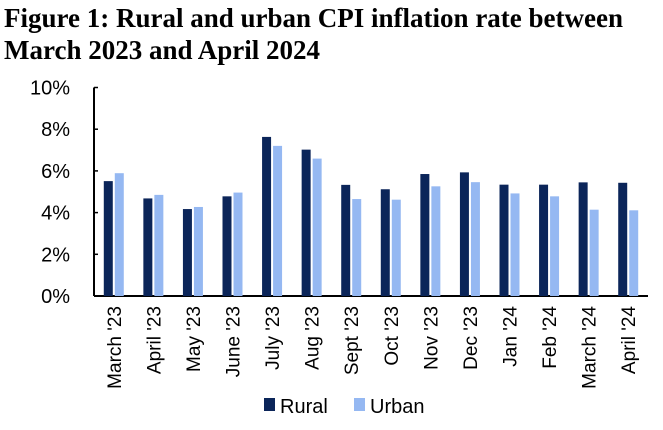 The image size is (663, 430). Describe the element at coordinates (359, 404) in the screenshot. I see `legend-swatch-urban` at that location.